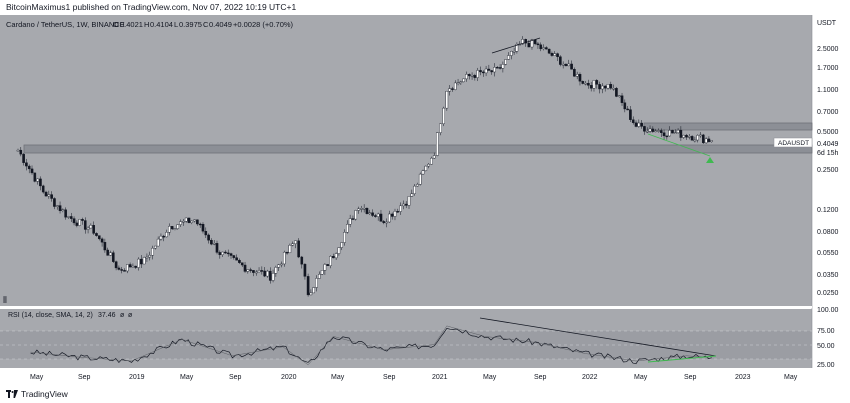  I want to click on time-tick: 2020, so click(289, 377).